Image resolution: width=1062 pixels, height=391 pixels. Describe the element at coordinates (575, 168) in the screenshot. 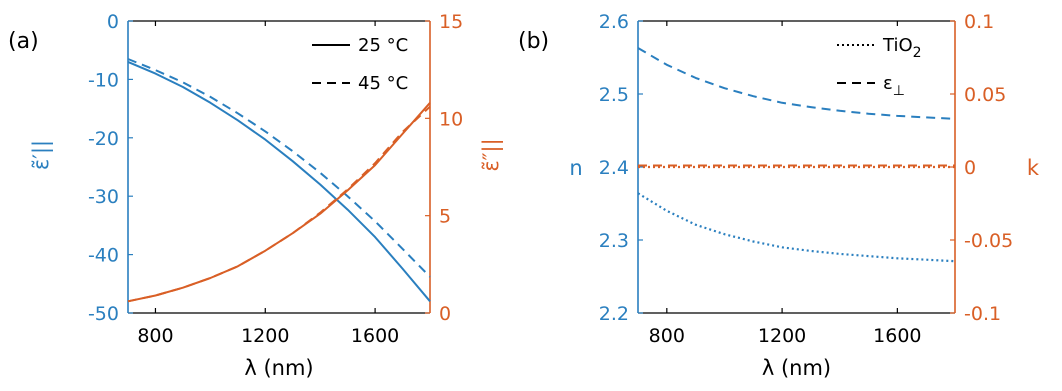

I see `left-y-axis-title: n` at that location.